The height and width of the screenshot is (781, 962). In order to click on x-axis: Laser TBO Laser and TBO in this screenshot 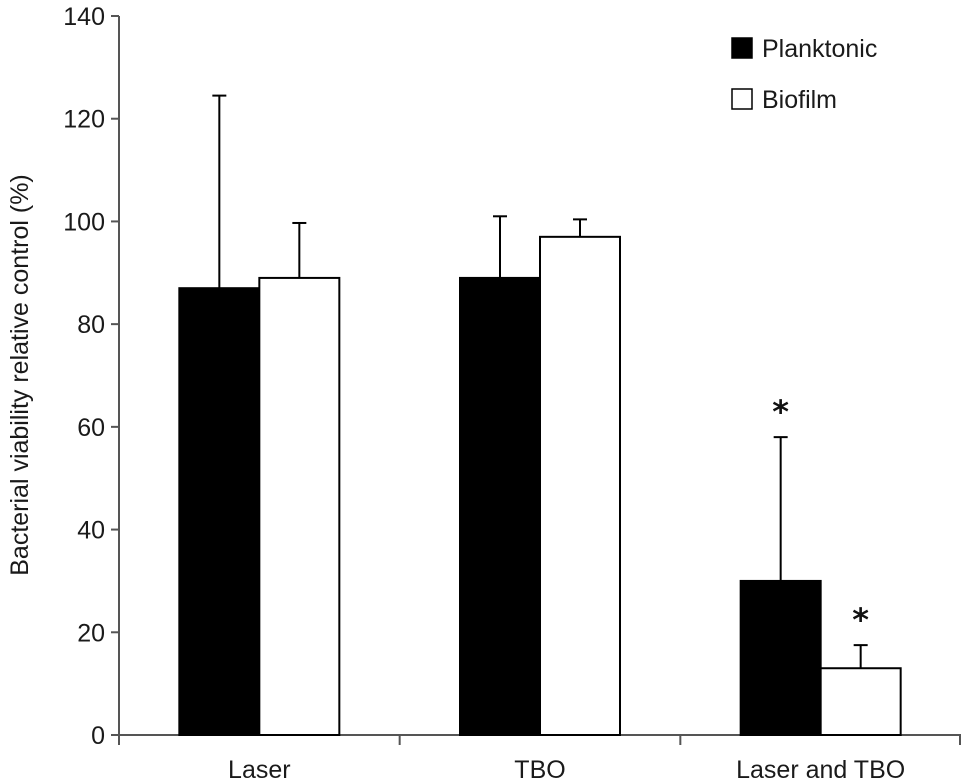, I will do `click(539, 757)`.